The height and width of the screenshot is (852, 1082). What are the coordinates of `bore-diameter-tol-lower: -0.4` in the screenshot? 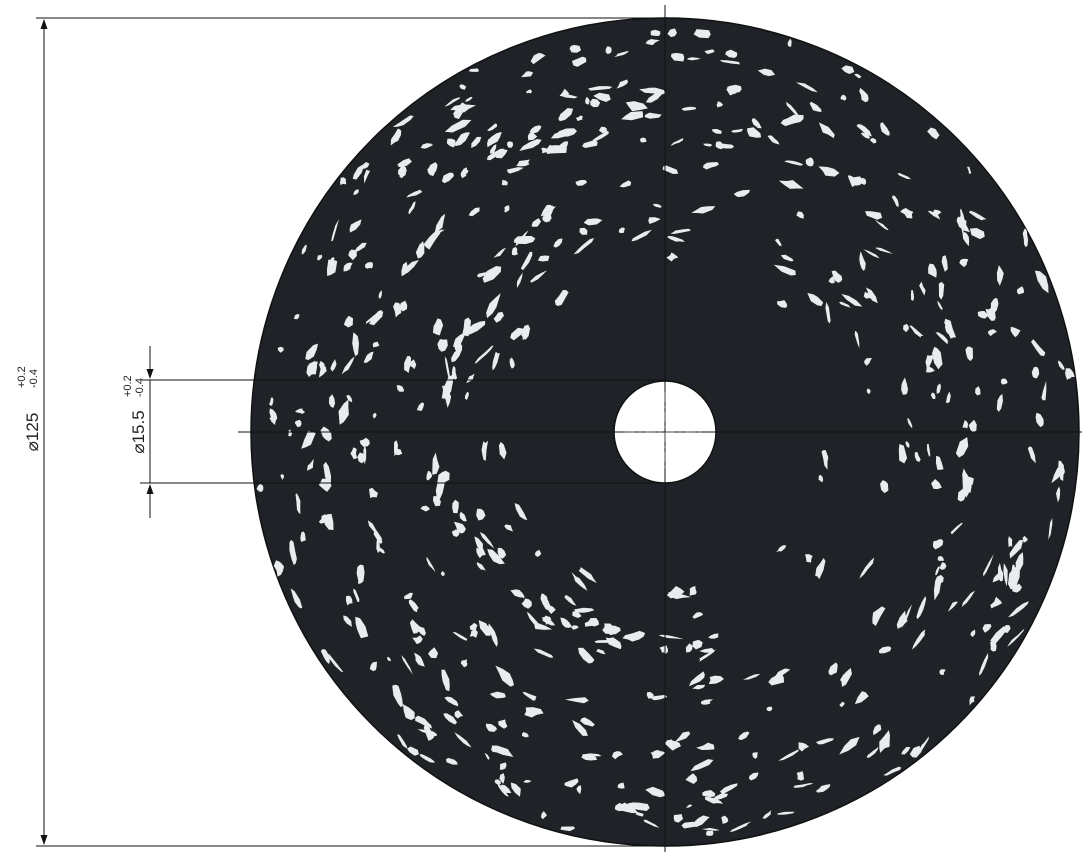 It's located at (140, 387).